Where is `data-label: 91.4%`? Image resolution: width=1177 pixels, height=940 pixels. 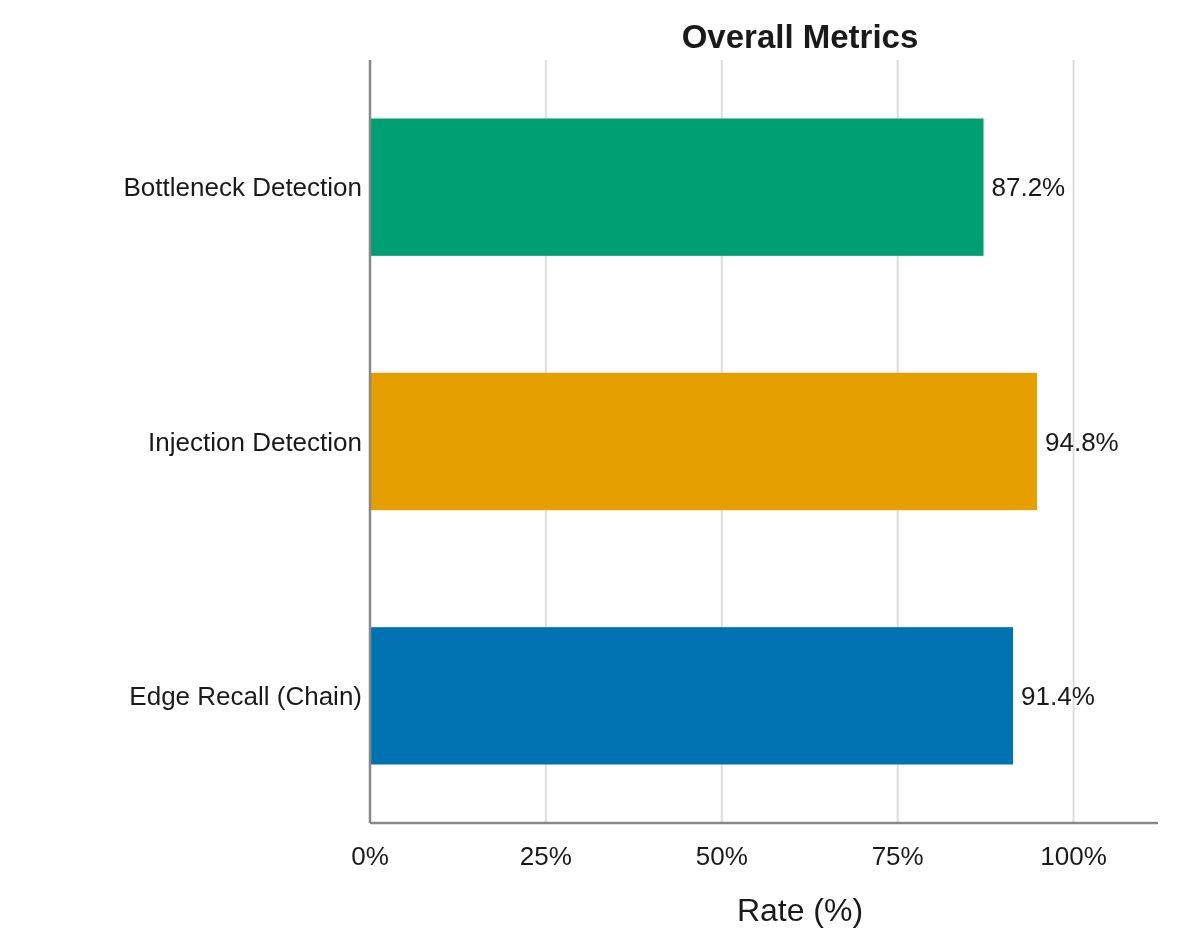 data-label: 91.4% is located at coordinates (1058, 695).